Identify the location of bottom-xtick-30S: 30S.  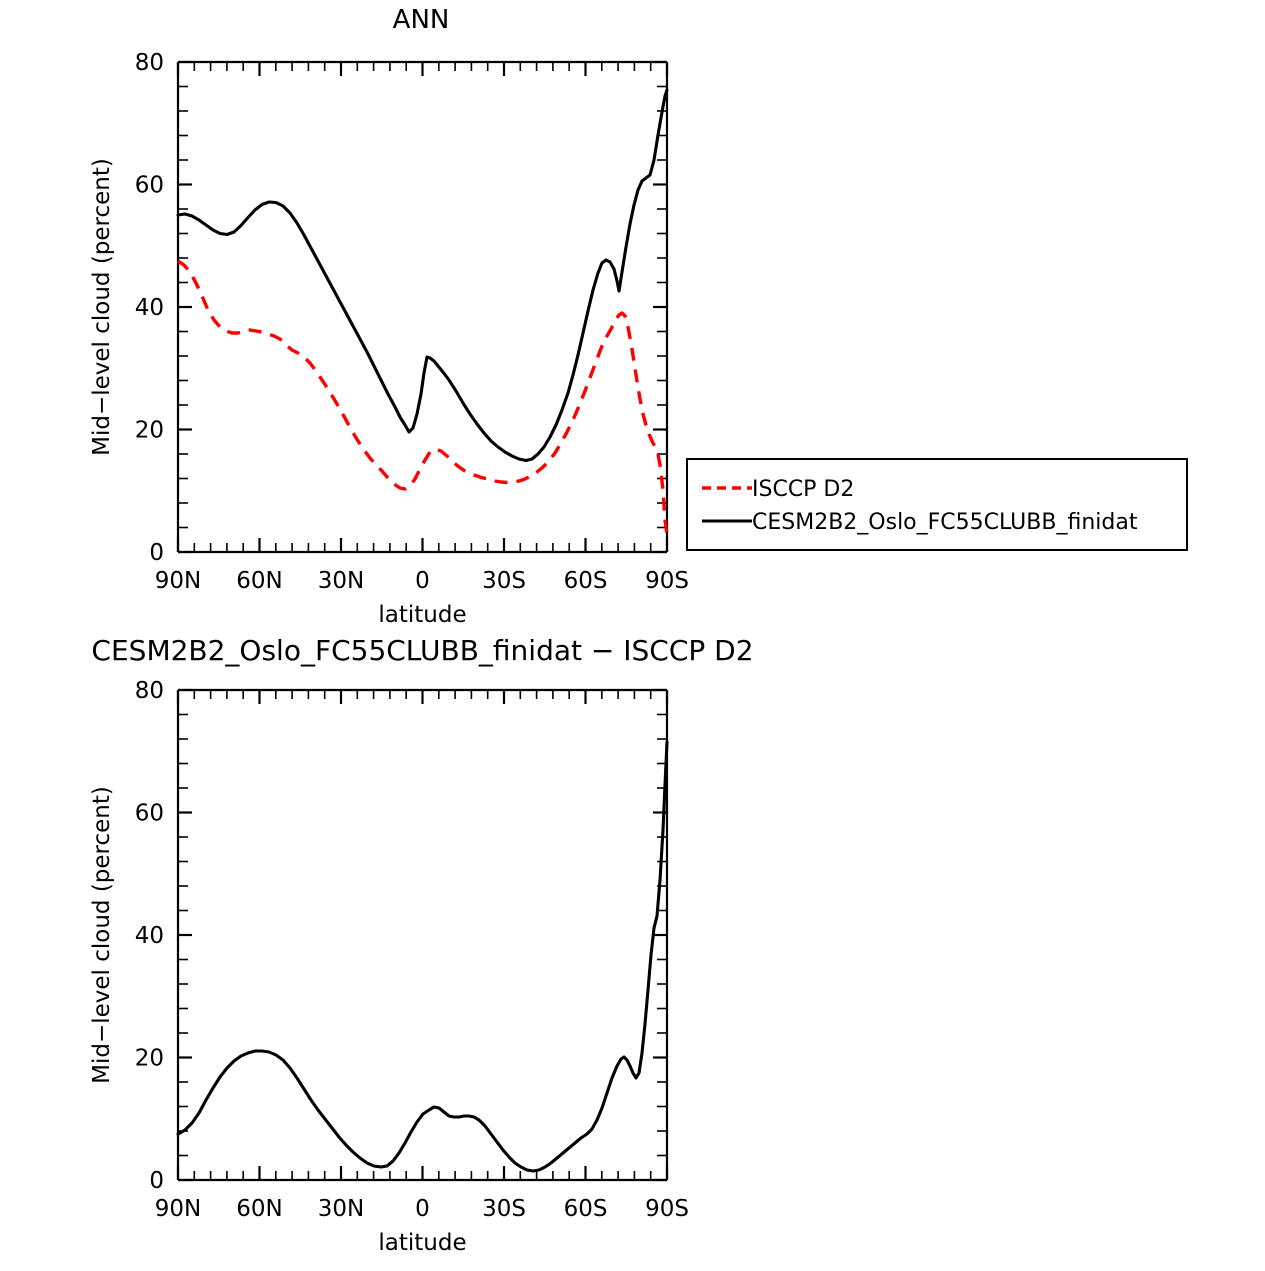
(504, 1209).